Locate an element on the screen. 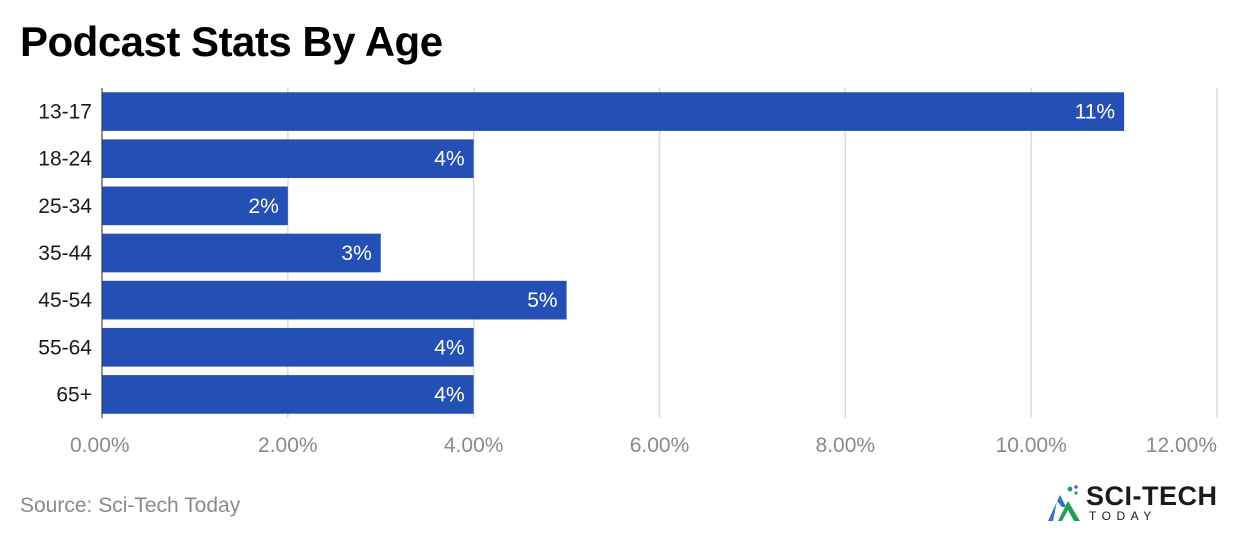 The height and width of the screenshot is (540, 1240). data-label-18-24: 4% is located at coordinates (449, 159).